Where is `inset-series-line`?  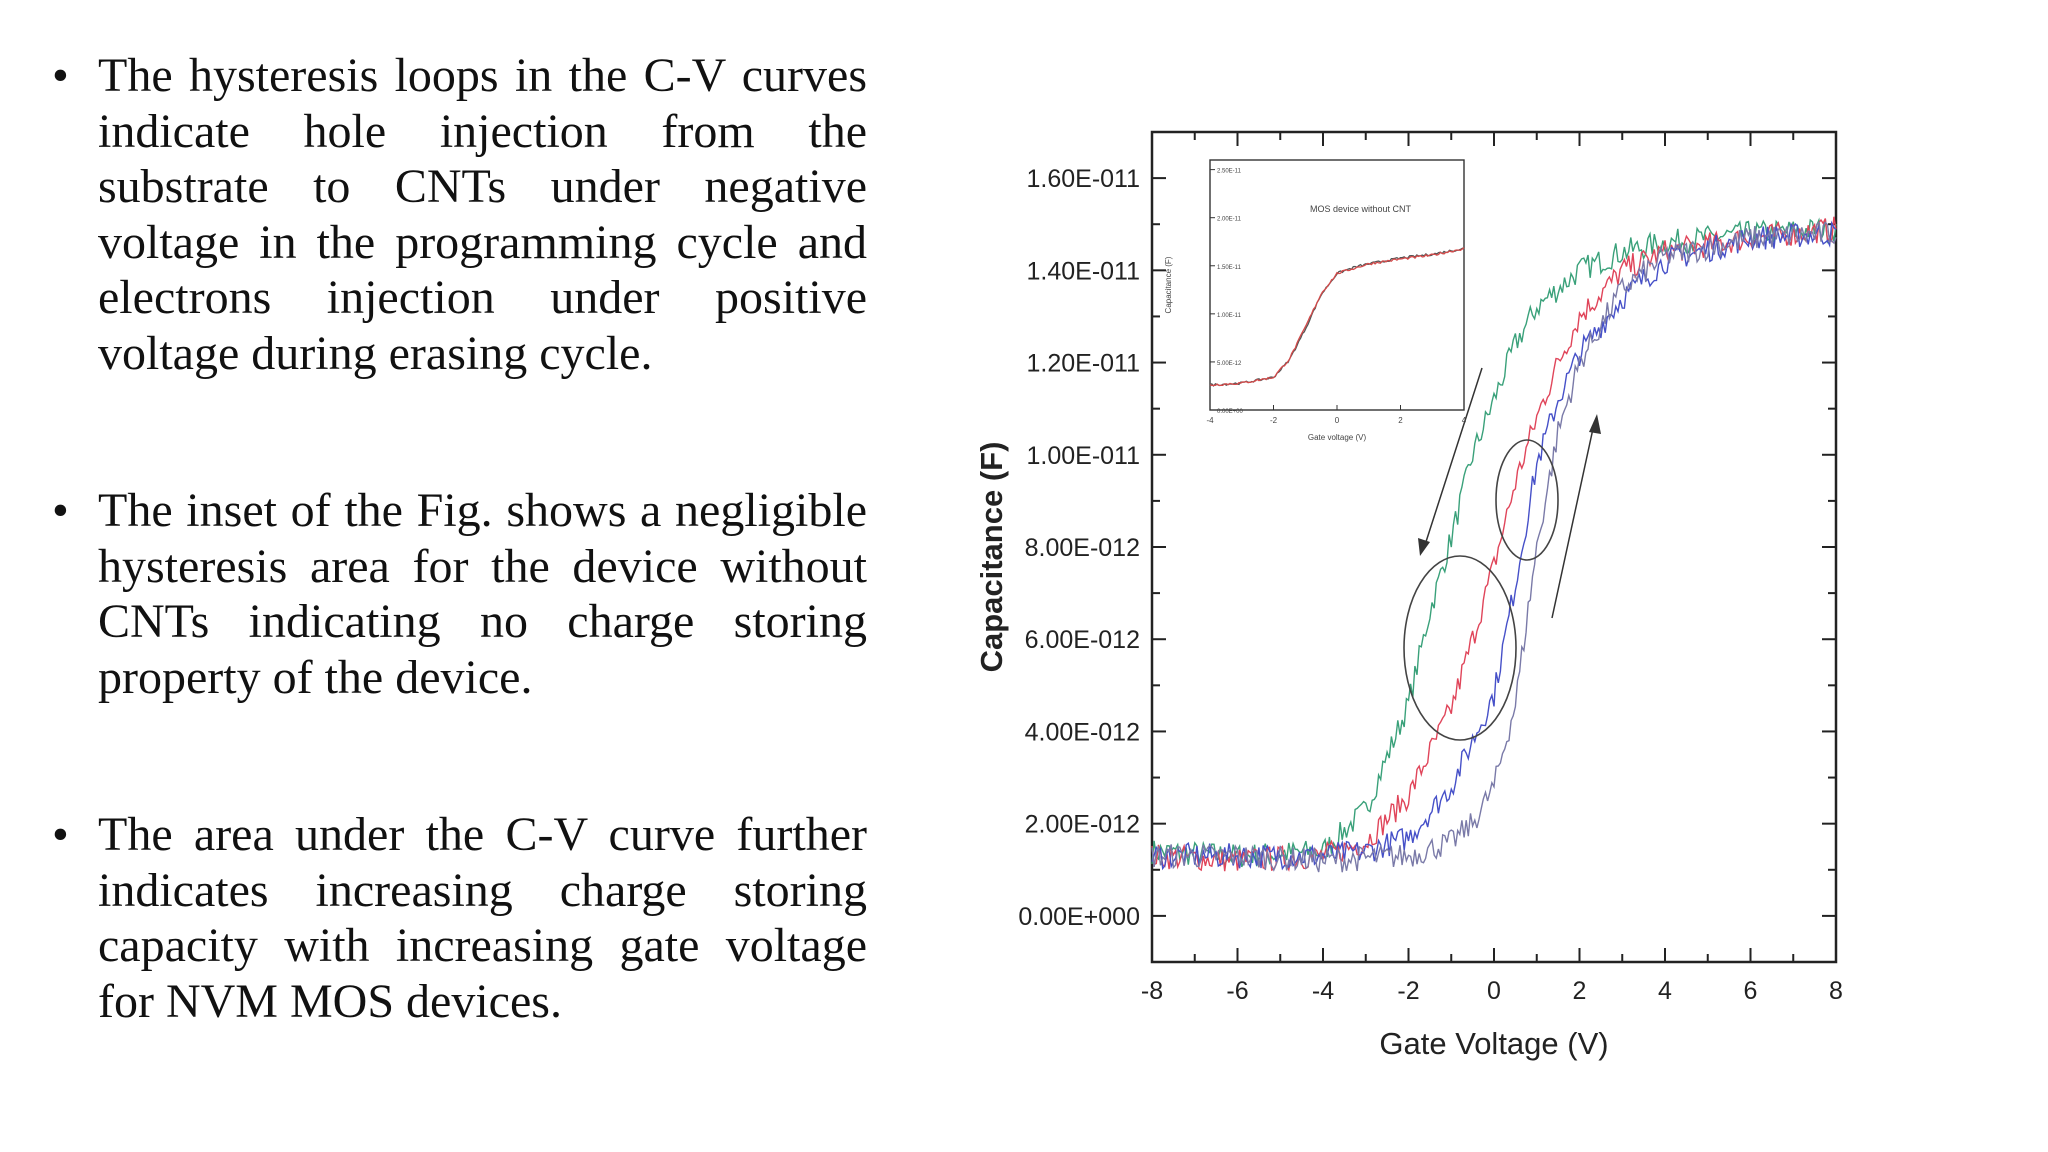 inset-series-line is located at coordinates (1337, 317).